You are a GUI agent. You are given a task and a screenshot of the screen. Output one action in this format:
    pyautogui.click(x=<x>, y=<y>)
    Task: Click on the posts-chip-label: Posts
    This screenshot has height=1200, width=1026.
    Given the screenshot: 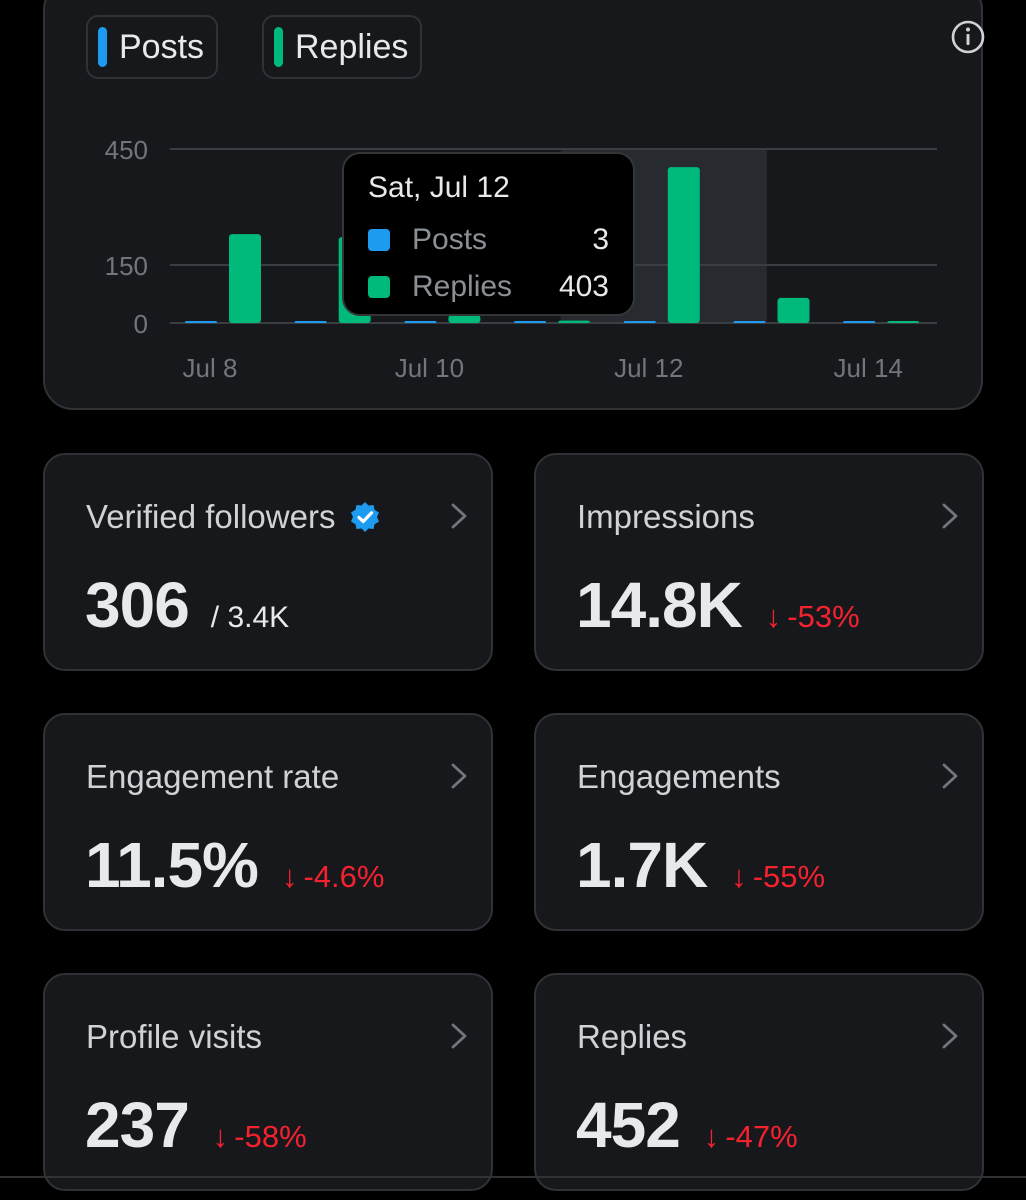 What is the action you would take?
    pyautogui.click(x=162, y=46)
    